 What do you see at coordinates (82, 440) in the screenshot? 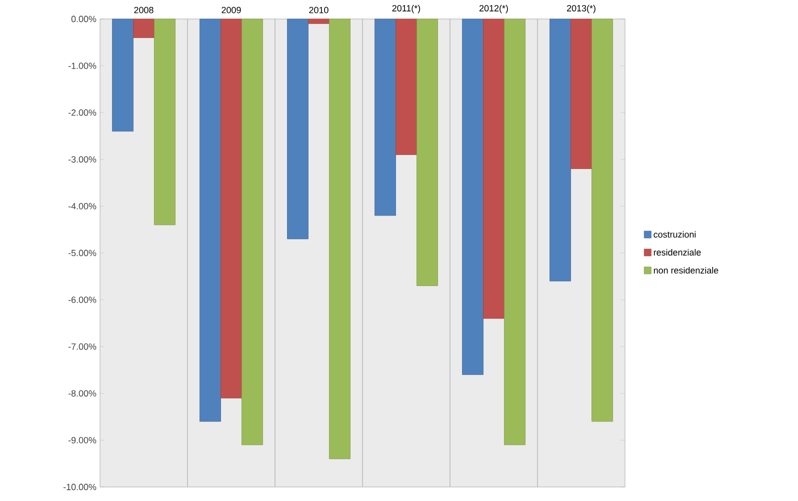
I see `y-tick-label: -9.00%` at bounding box center [82, 440].